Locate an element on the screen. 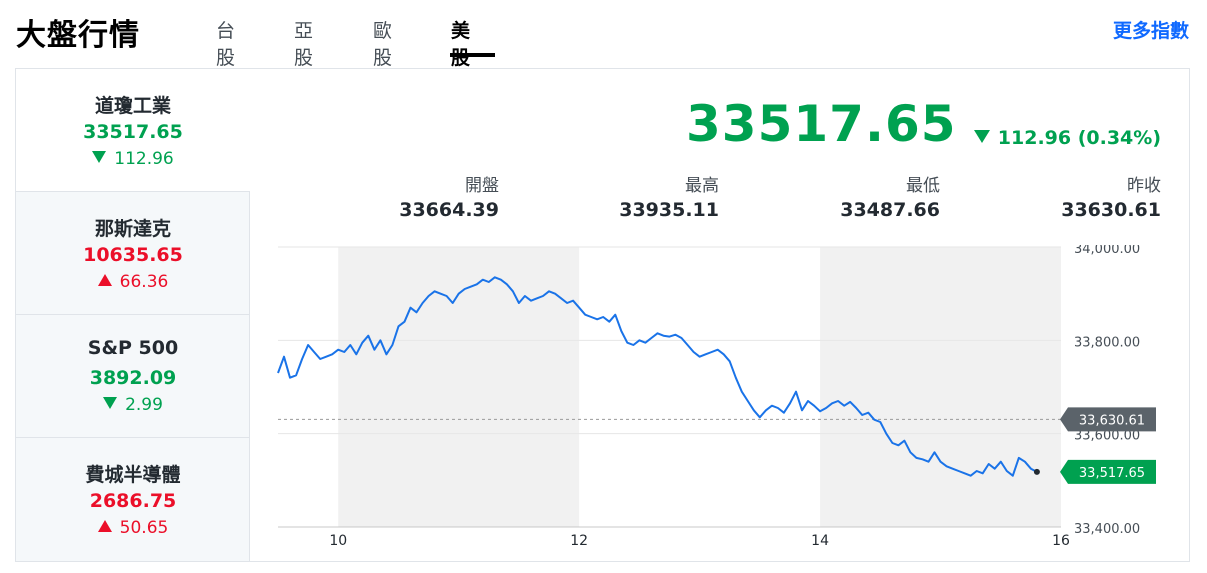 The image size is (1207, 573). stat-value: 33487.66 is located at coordinates (890, 210).